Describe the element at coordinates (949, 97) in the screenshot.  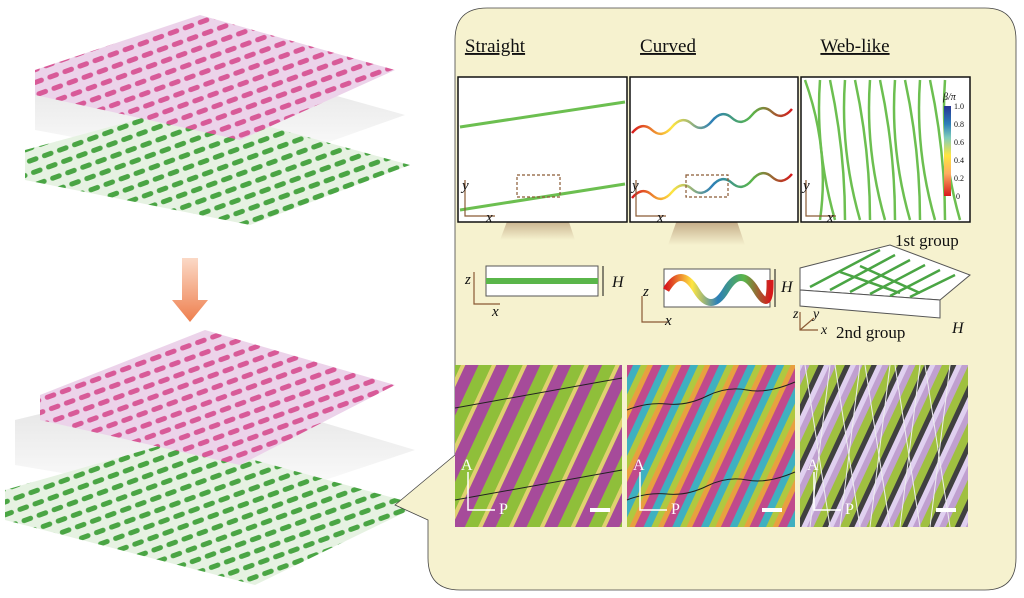
I see `colorbar-title: β/π` at that location.